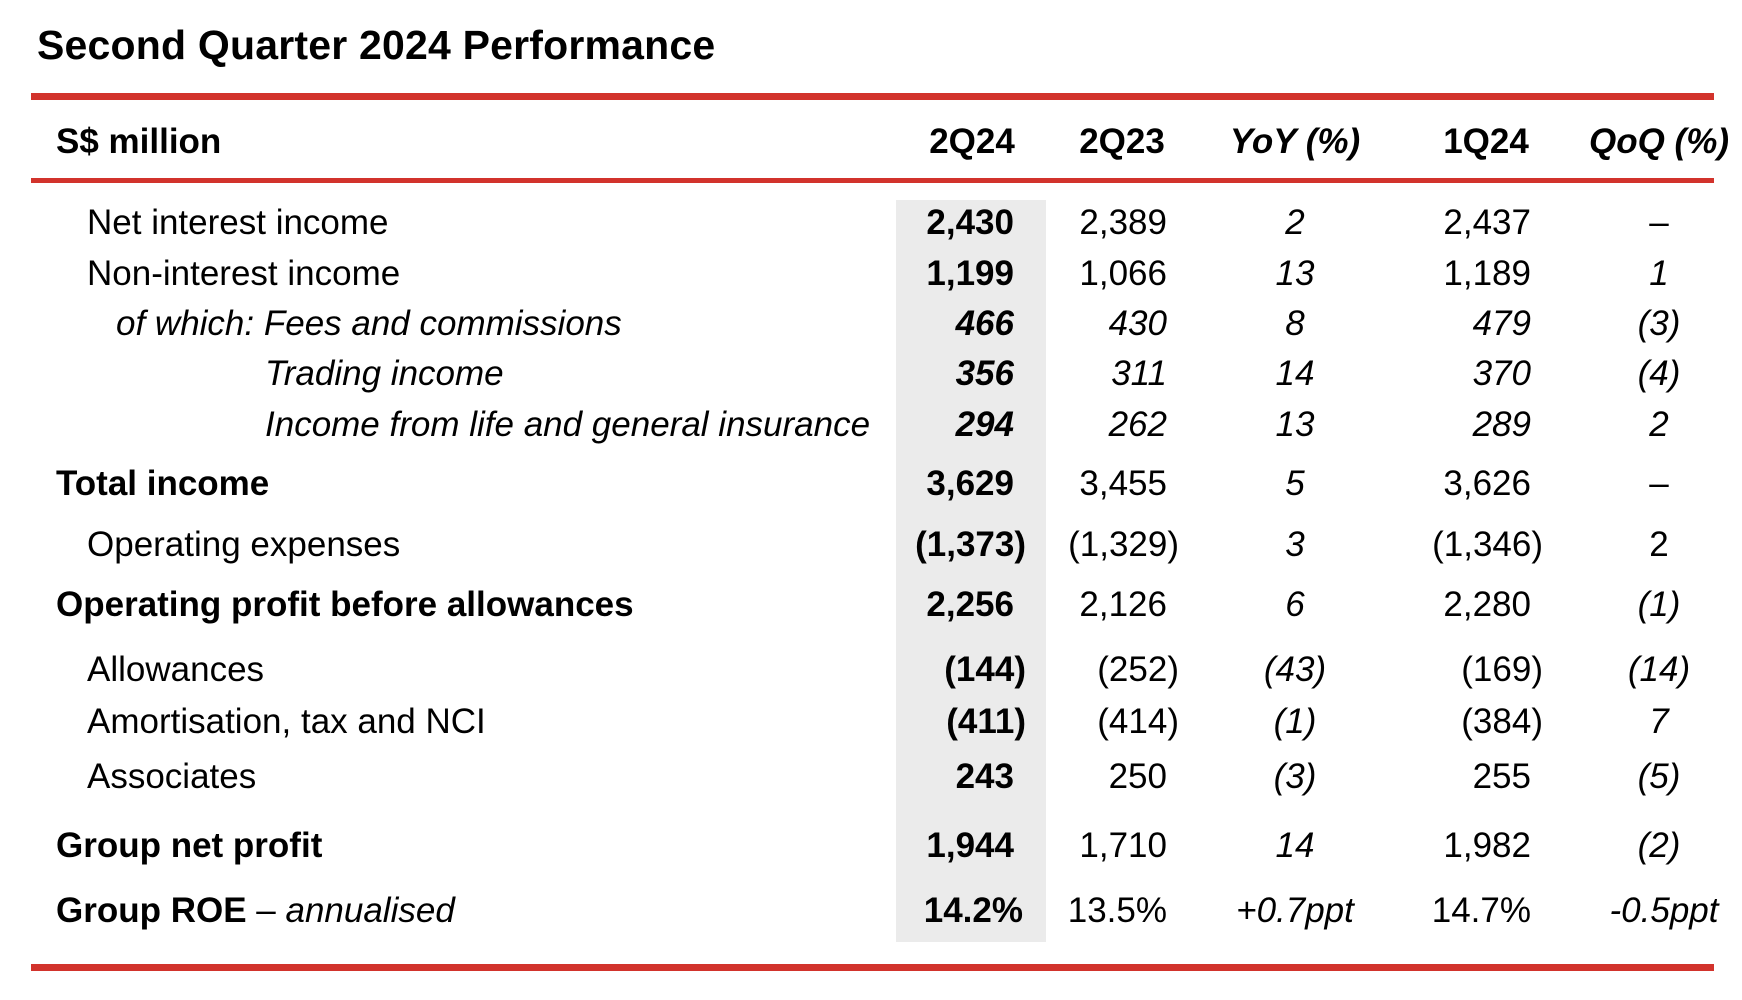  What do you see at coordinates (238, 222) in the screenshot?
I see `row-label: Net interest income` at bounding box center [238, 222].